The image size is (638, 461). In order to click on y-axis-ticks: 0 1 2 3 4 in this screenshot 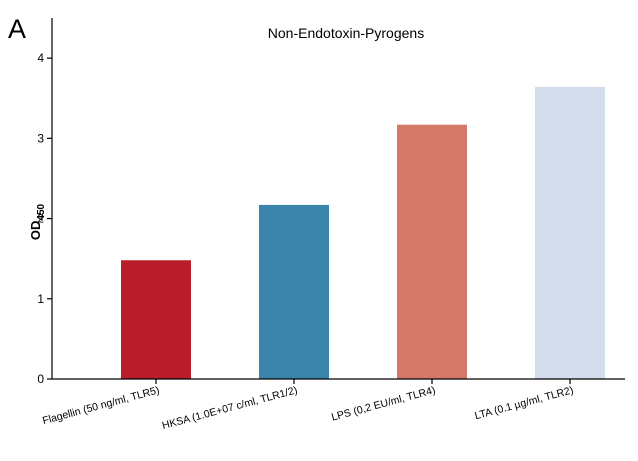, I will do `click(44, 218)`.